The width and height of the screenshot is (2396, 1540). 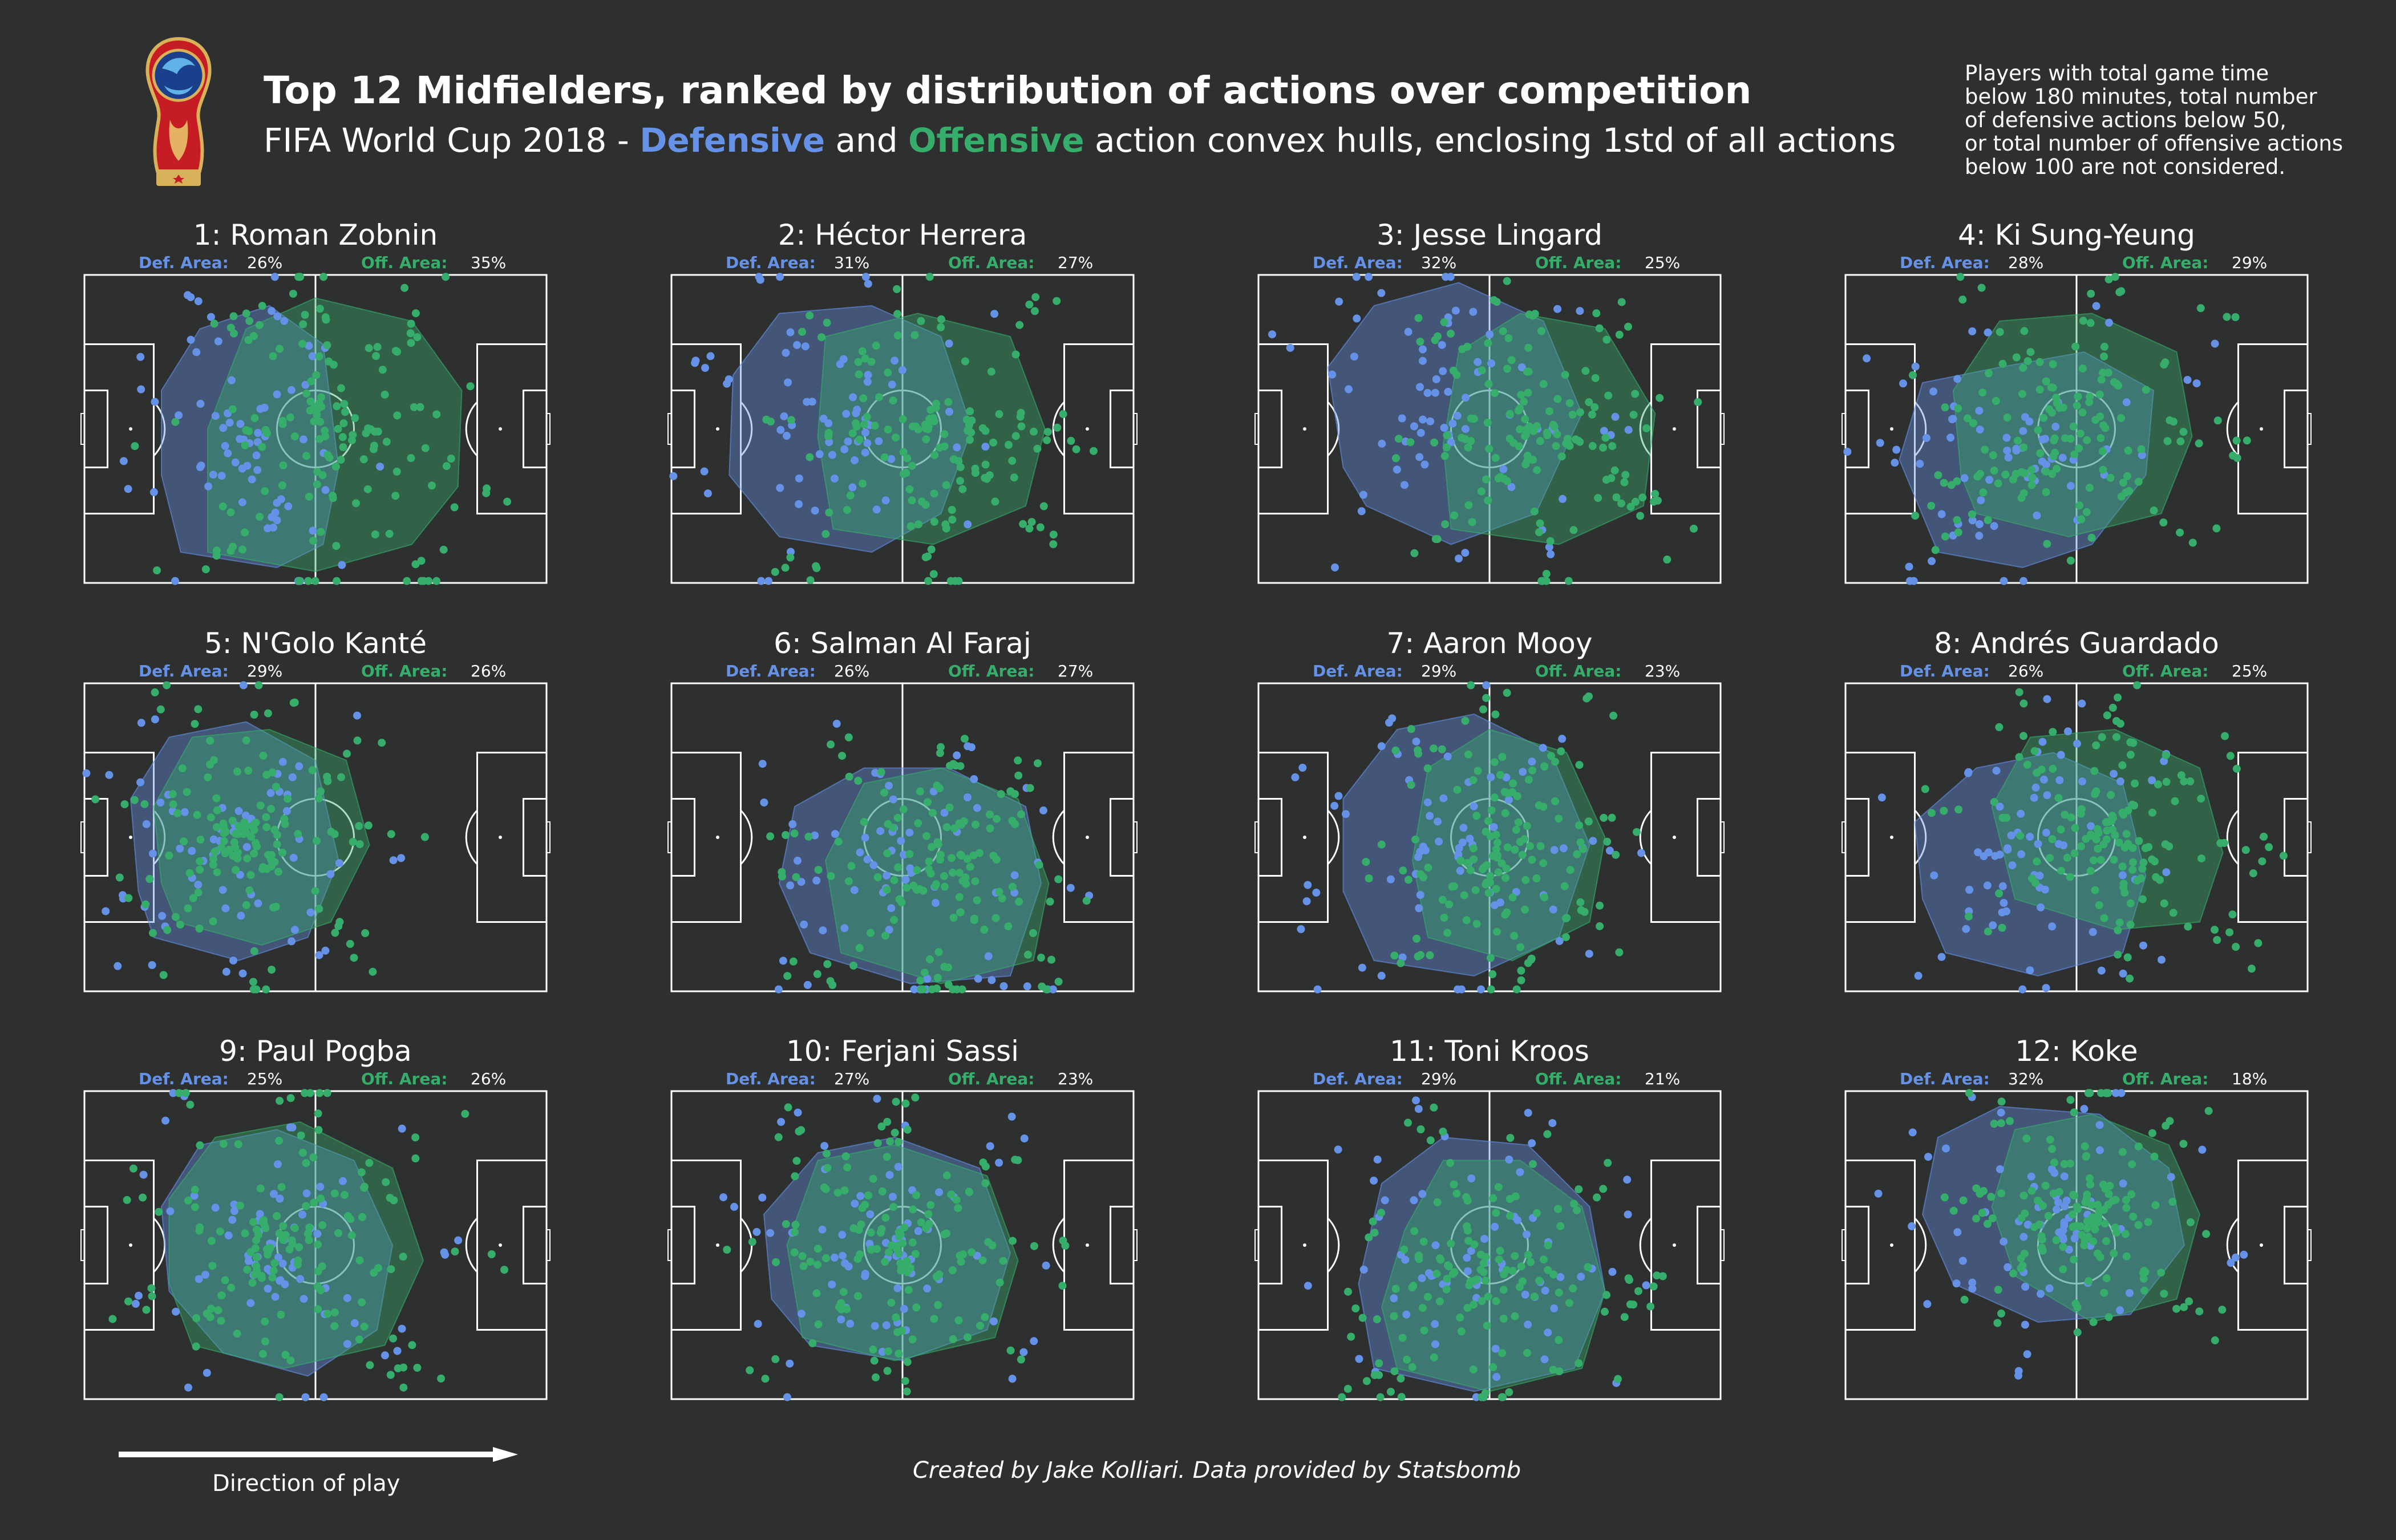 What do you see at coordinates (2250, 671) in the screenshot?
I see `off-area-value: 25%` at bounding box center [2250, 671].